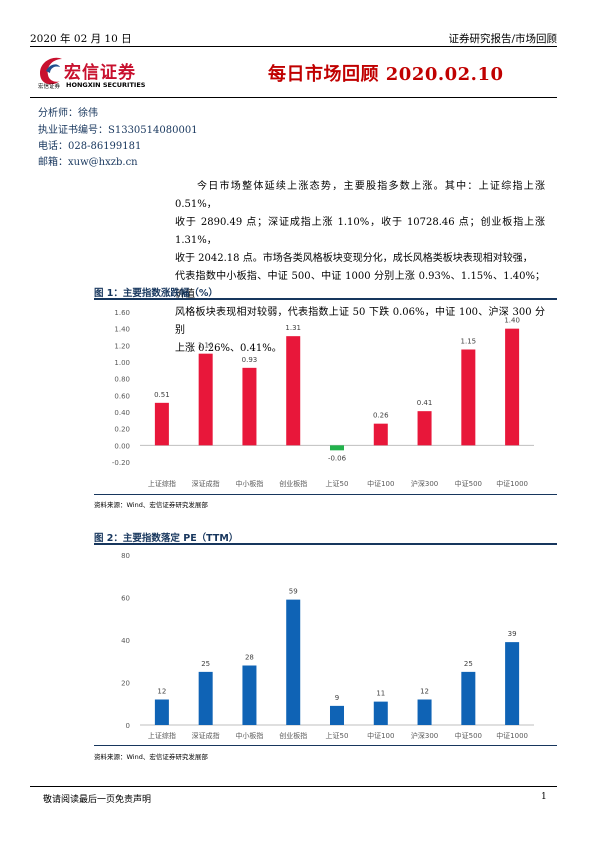 The width and height of the screenshot is (595, 842). I want to click on report-title: 每日市场回顾 2020.02.10, so click(386, 74).